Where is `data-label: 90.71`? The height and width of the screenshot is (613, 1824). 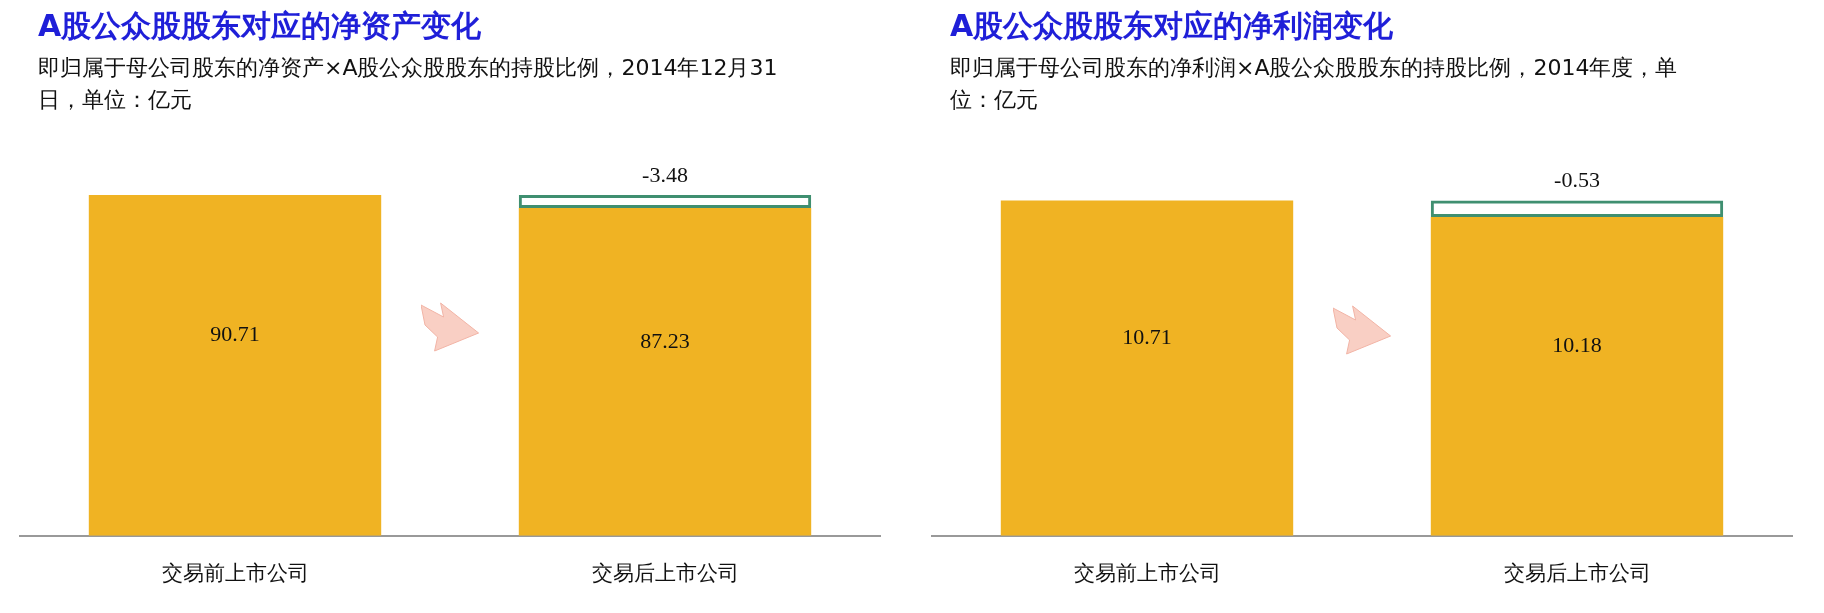 data-label: 90.71 is located at coordinates (235, 334).